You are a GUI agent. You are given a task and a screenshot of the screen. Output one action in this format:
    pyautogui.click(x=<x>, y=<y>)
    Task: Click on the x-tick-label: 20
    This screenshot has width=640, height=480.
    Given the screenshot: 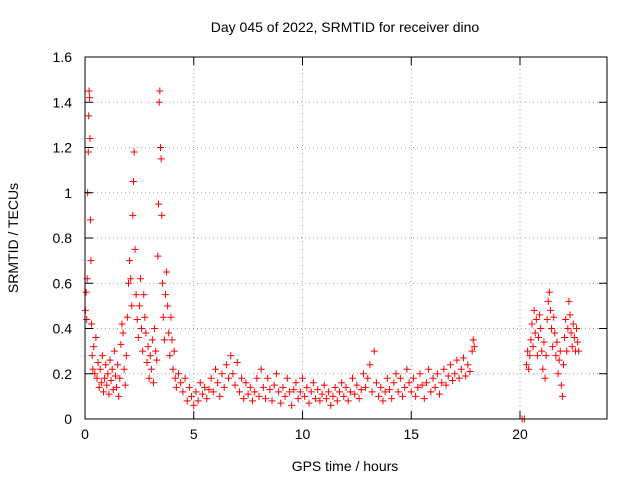 What is the action you would take?
    pyautogui.click(x=520, y=434)
    